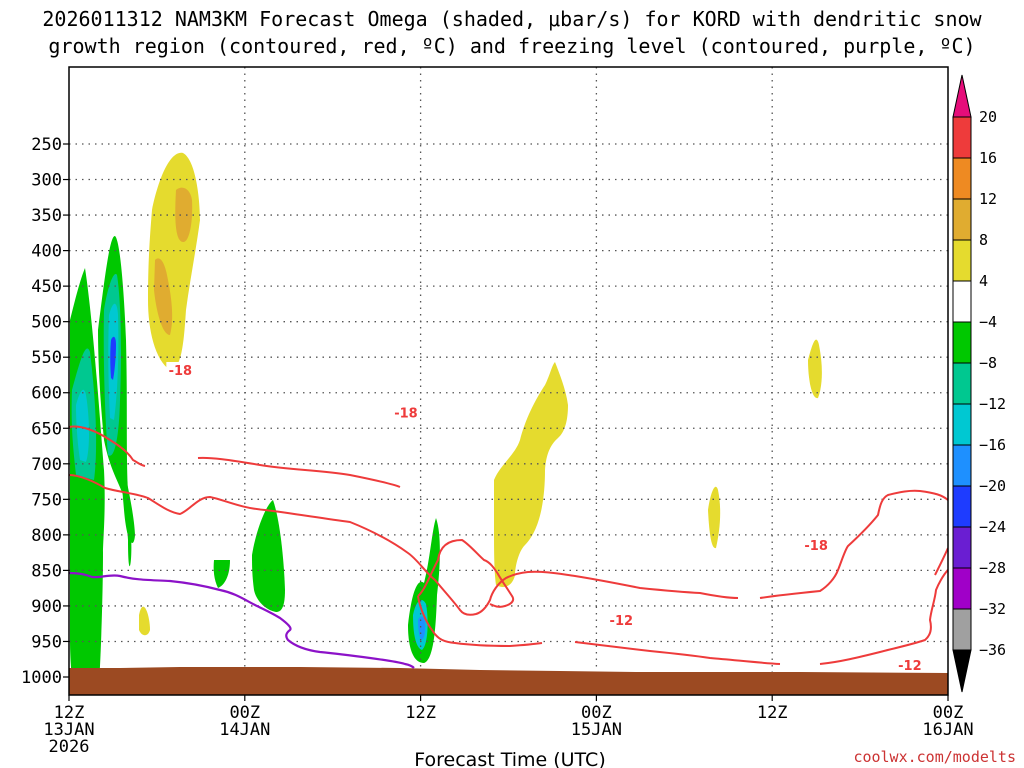  What do you see at coordinates (46, 465) in the screenshot?
I see `y-tick-label: 700` at bounding box center [46, 465].